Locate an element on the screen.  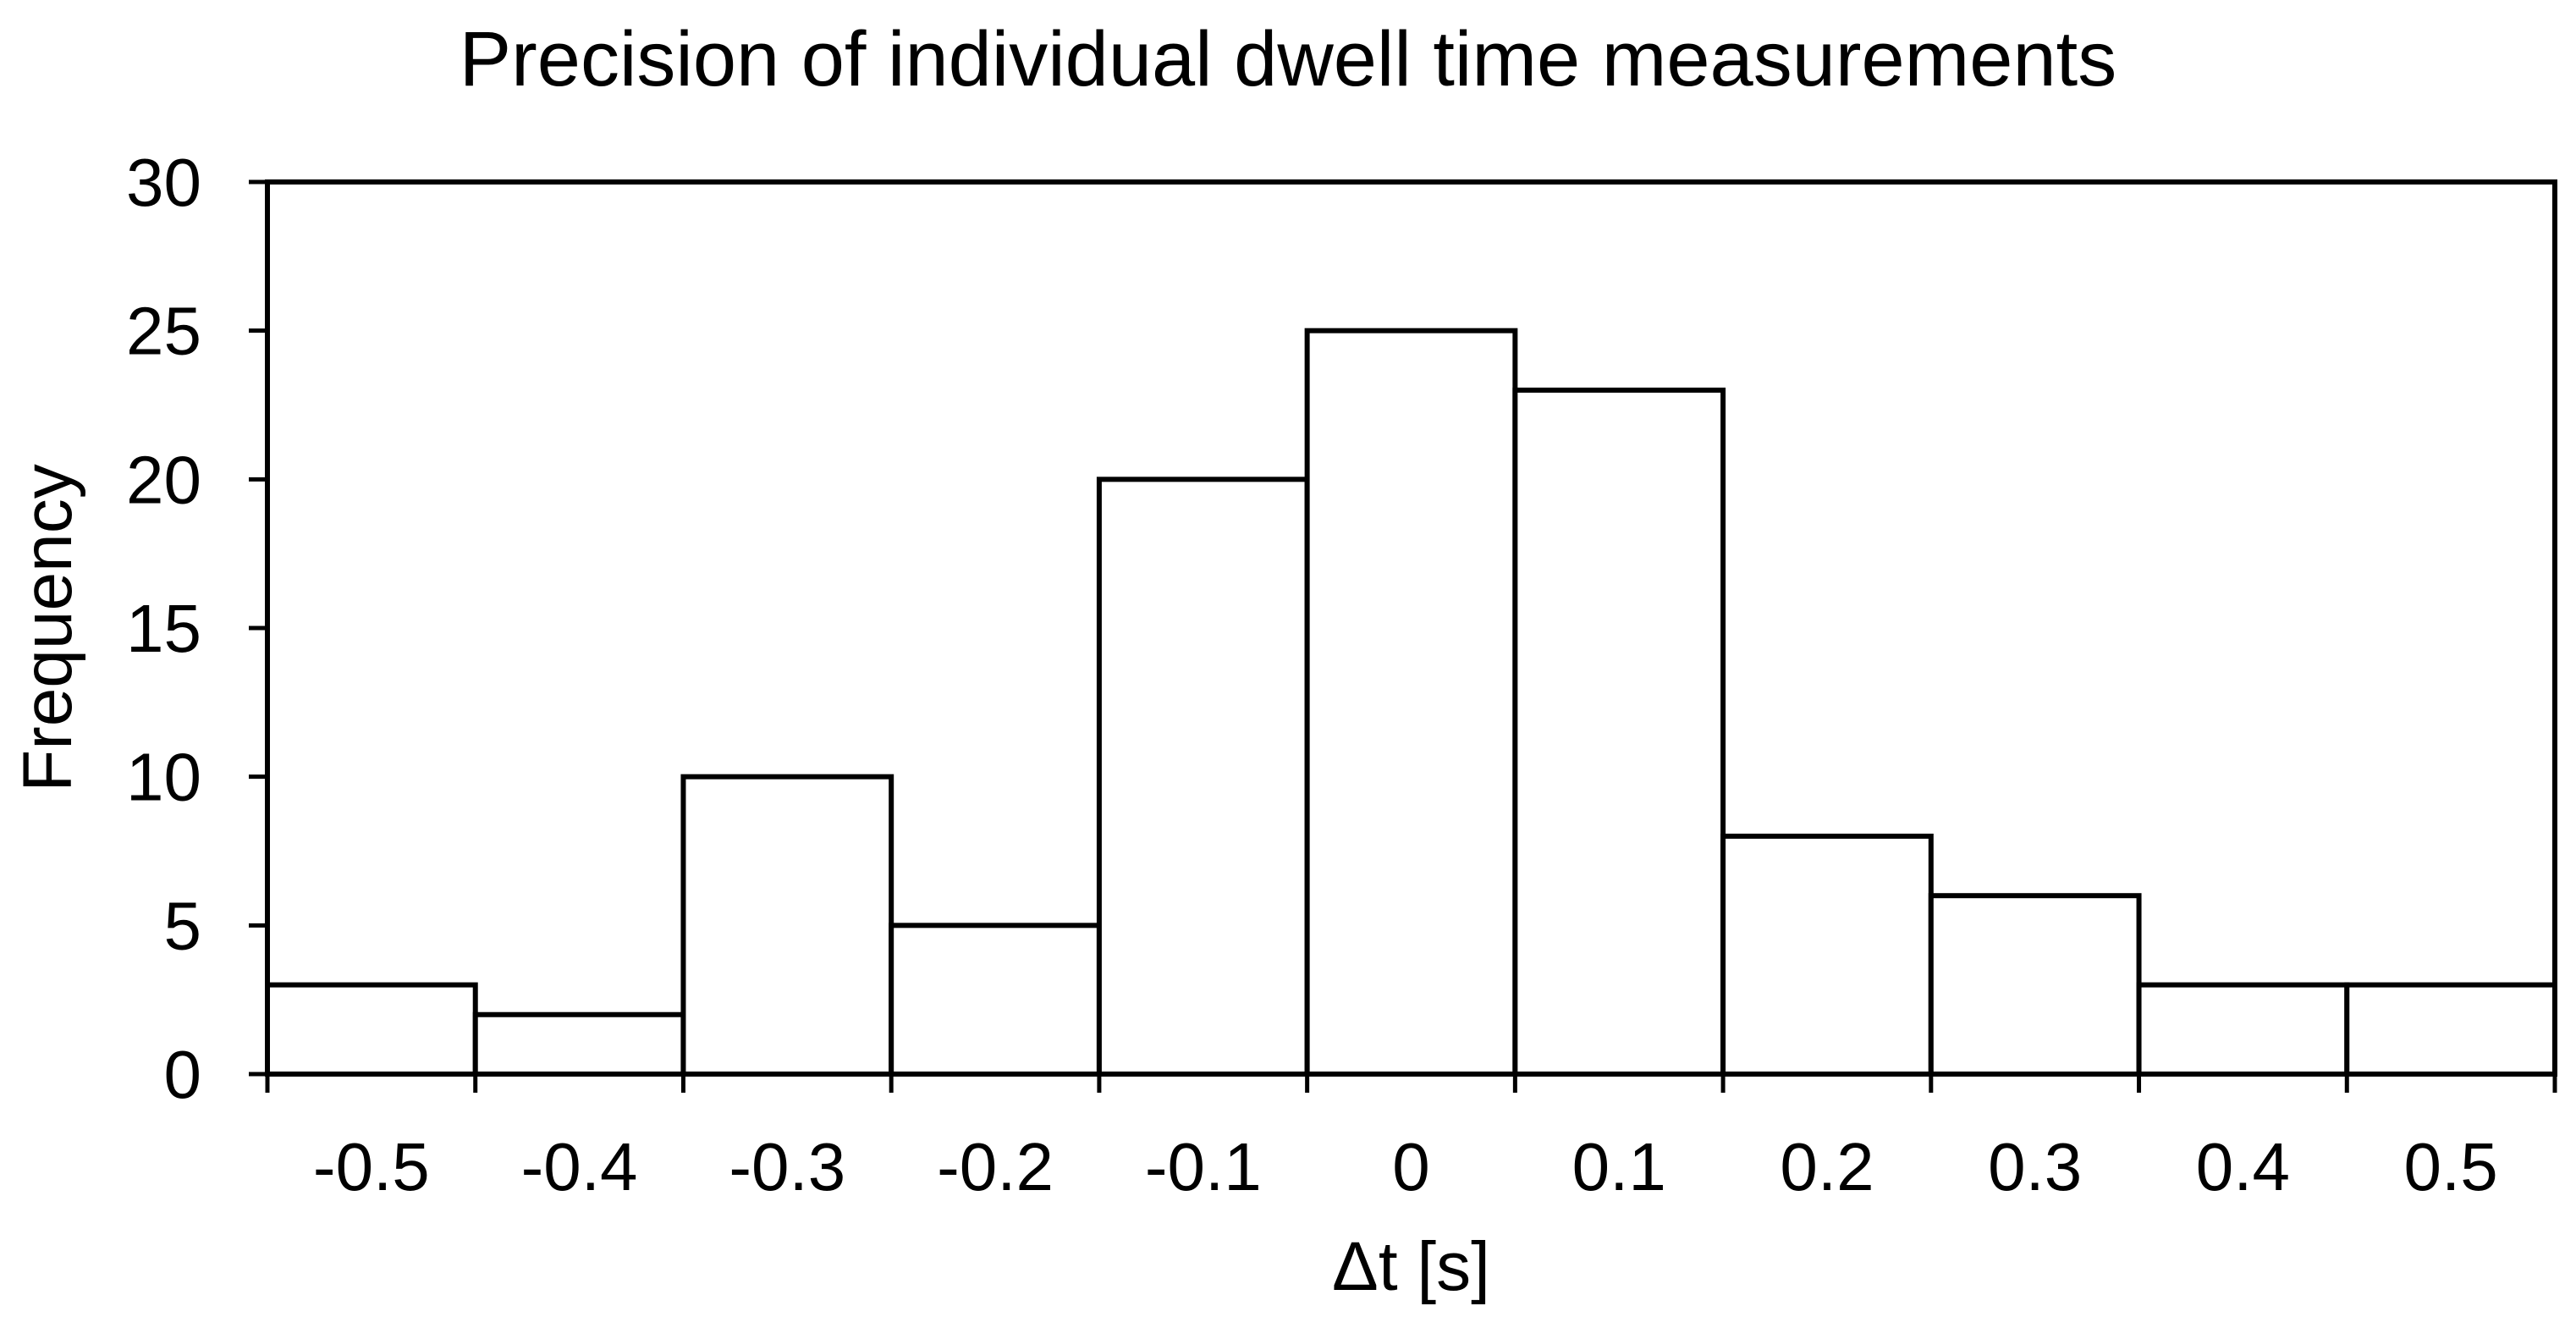
y-axis: 0 5 10 15 20 25 30 is located at coordinates (196, 628).